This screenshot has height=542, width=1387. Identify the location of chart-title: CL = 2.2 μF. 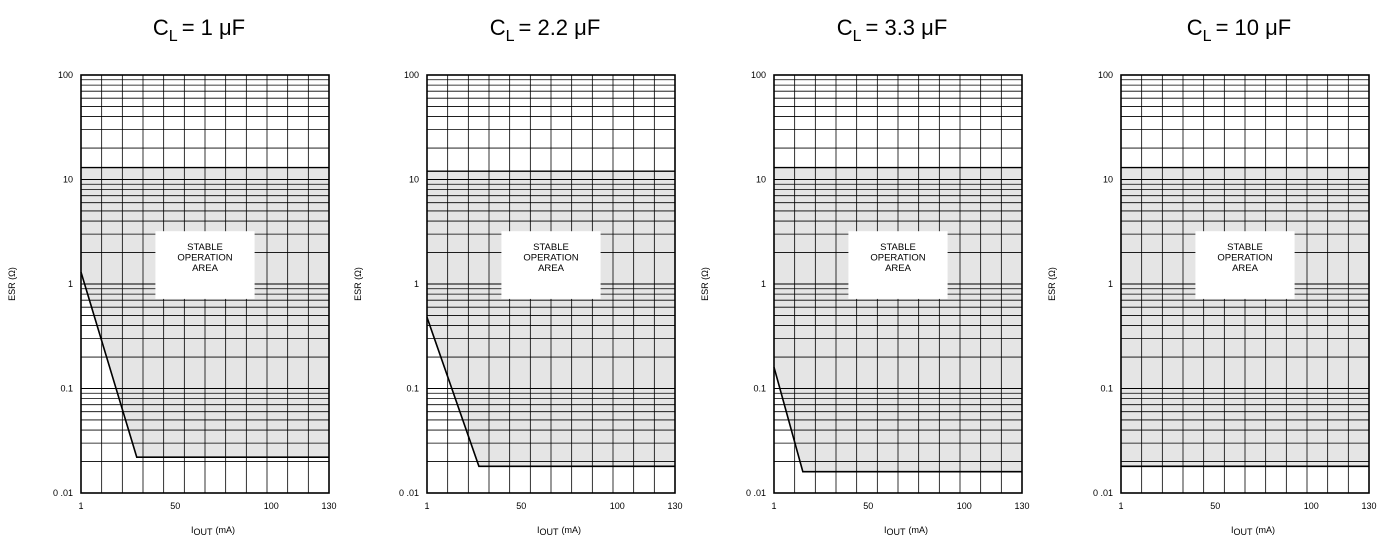
(545, 30).